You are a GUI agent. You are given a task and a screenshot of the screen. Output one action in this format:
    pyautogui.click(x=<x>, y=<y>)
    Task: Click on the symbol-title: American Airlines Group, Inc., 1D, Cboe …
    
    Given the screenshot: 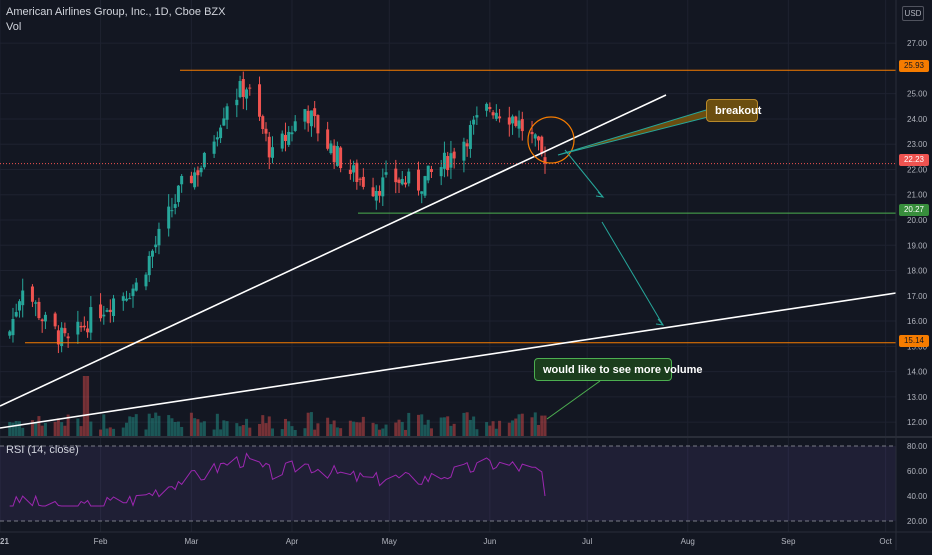 What is the action you would take?
    pyautogui.click(x=116, y=12)
    